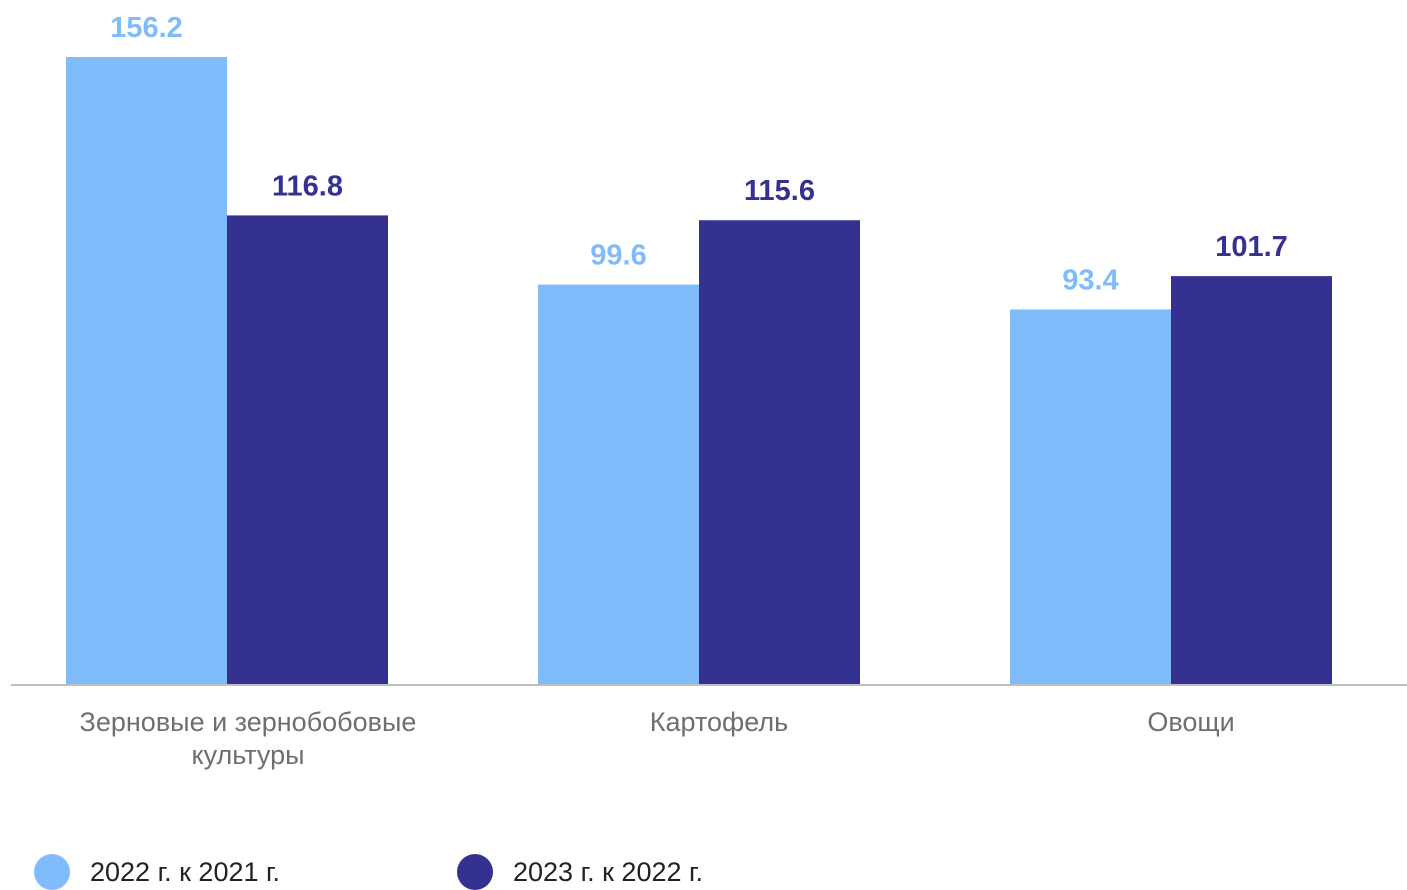 The height and width of the screenshot is (890, 1407). What do you see at coordinates (52, 872) in the screenshot?
I see `legend-swatch-2022` at bounding box center [52, 872].